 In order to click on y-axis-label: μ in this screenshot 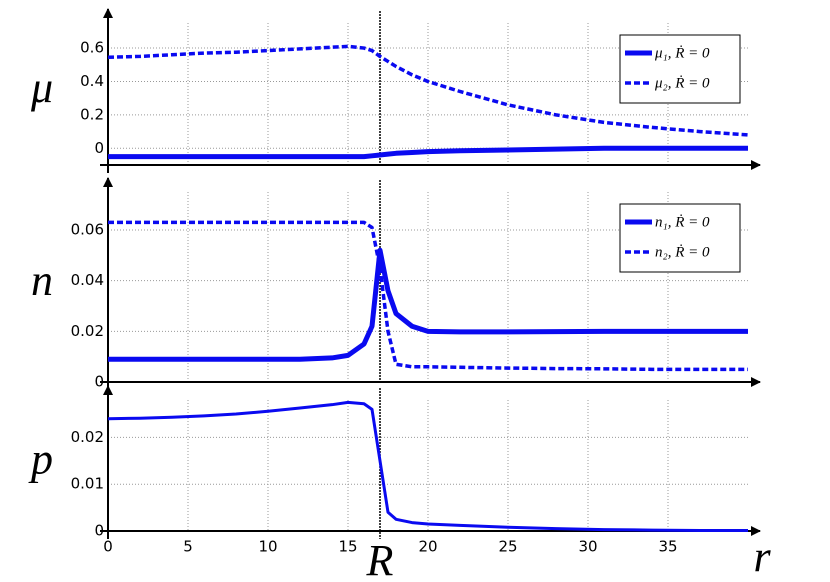, I will do `click(41, 87)`.